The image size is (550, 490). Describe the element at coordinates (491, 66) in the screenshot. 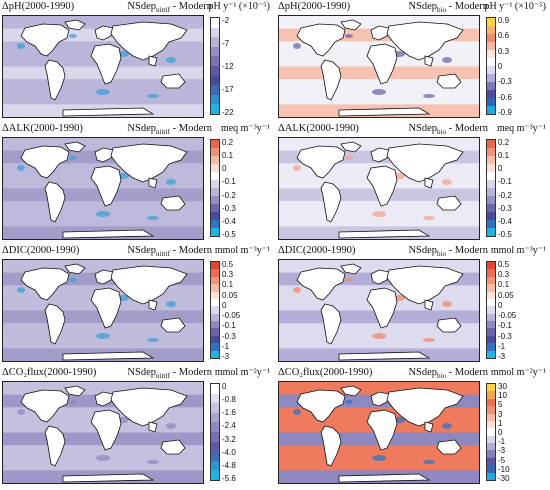

I see `colorbar` at that location.